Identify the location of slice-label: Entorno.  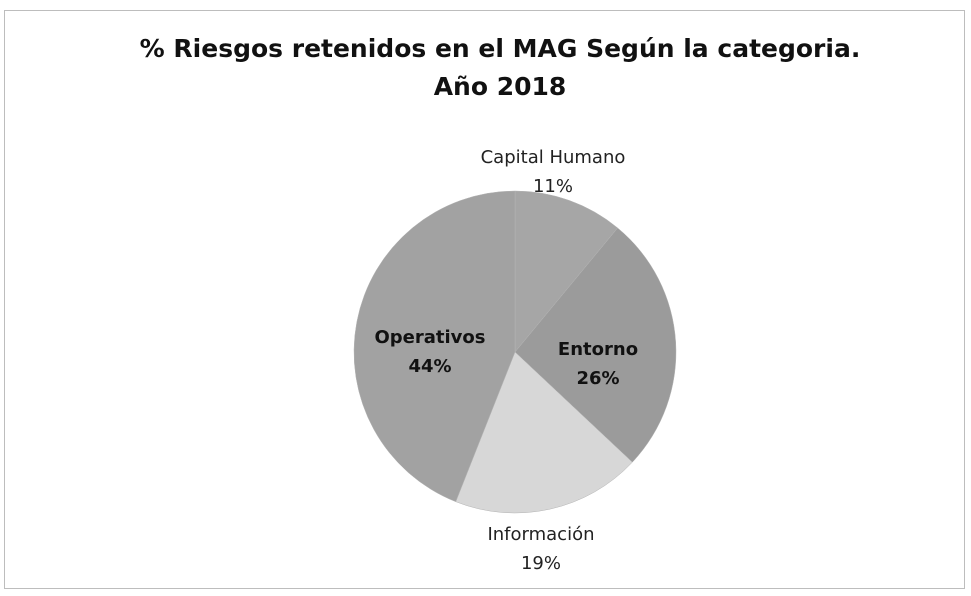
(598, 349).